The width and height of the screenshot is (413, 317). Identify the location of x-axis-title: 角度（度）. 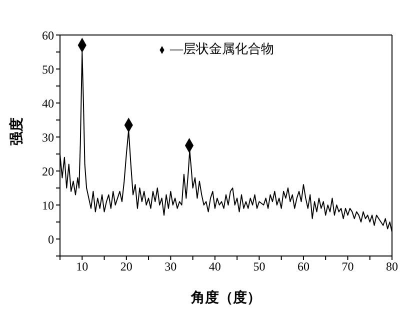
(225, 297).